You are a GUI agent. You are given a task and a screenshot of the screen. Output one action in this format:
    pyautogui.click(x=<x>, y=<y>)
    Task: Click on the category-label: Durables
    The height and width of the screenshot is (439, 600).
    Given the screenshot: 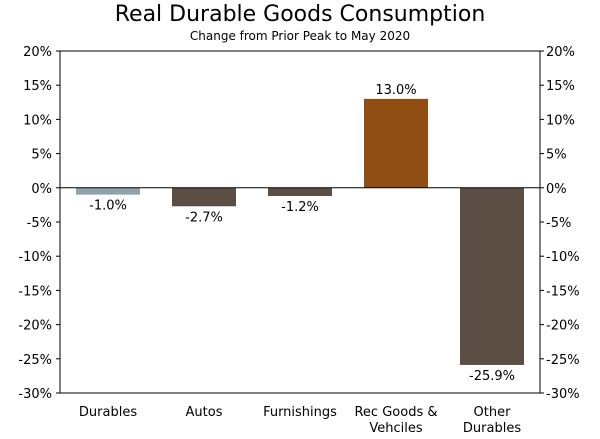 What is the action you would take?
    pyautogui.click(x=108, y=412)
    